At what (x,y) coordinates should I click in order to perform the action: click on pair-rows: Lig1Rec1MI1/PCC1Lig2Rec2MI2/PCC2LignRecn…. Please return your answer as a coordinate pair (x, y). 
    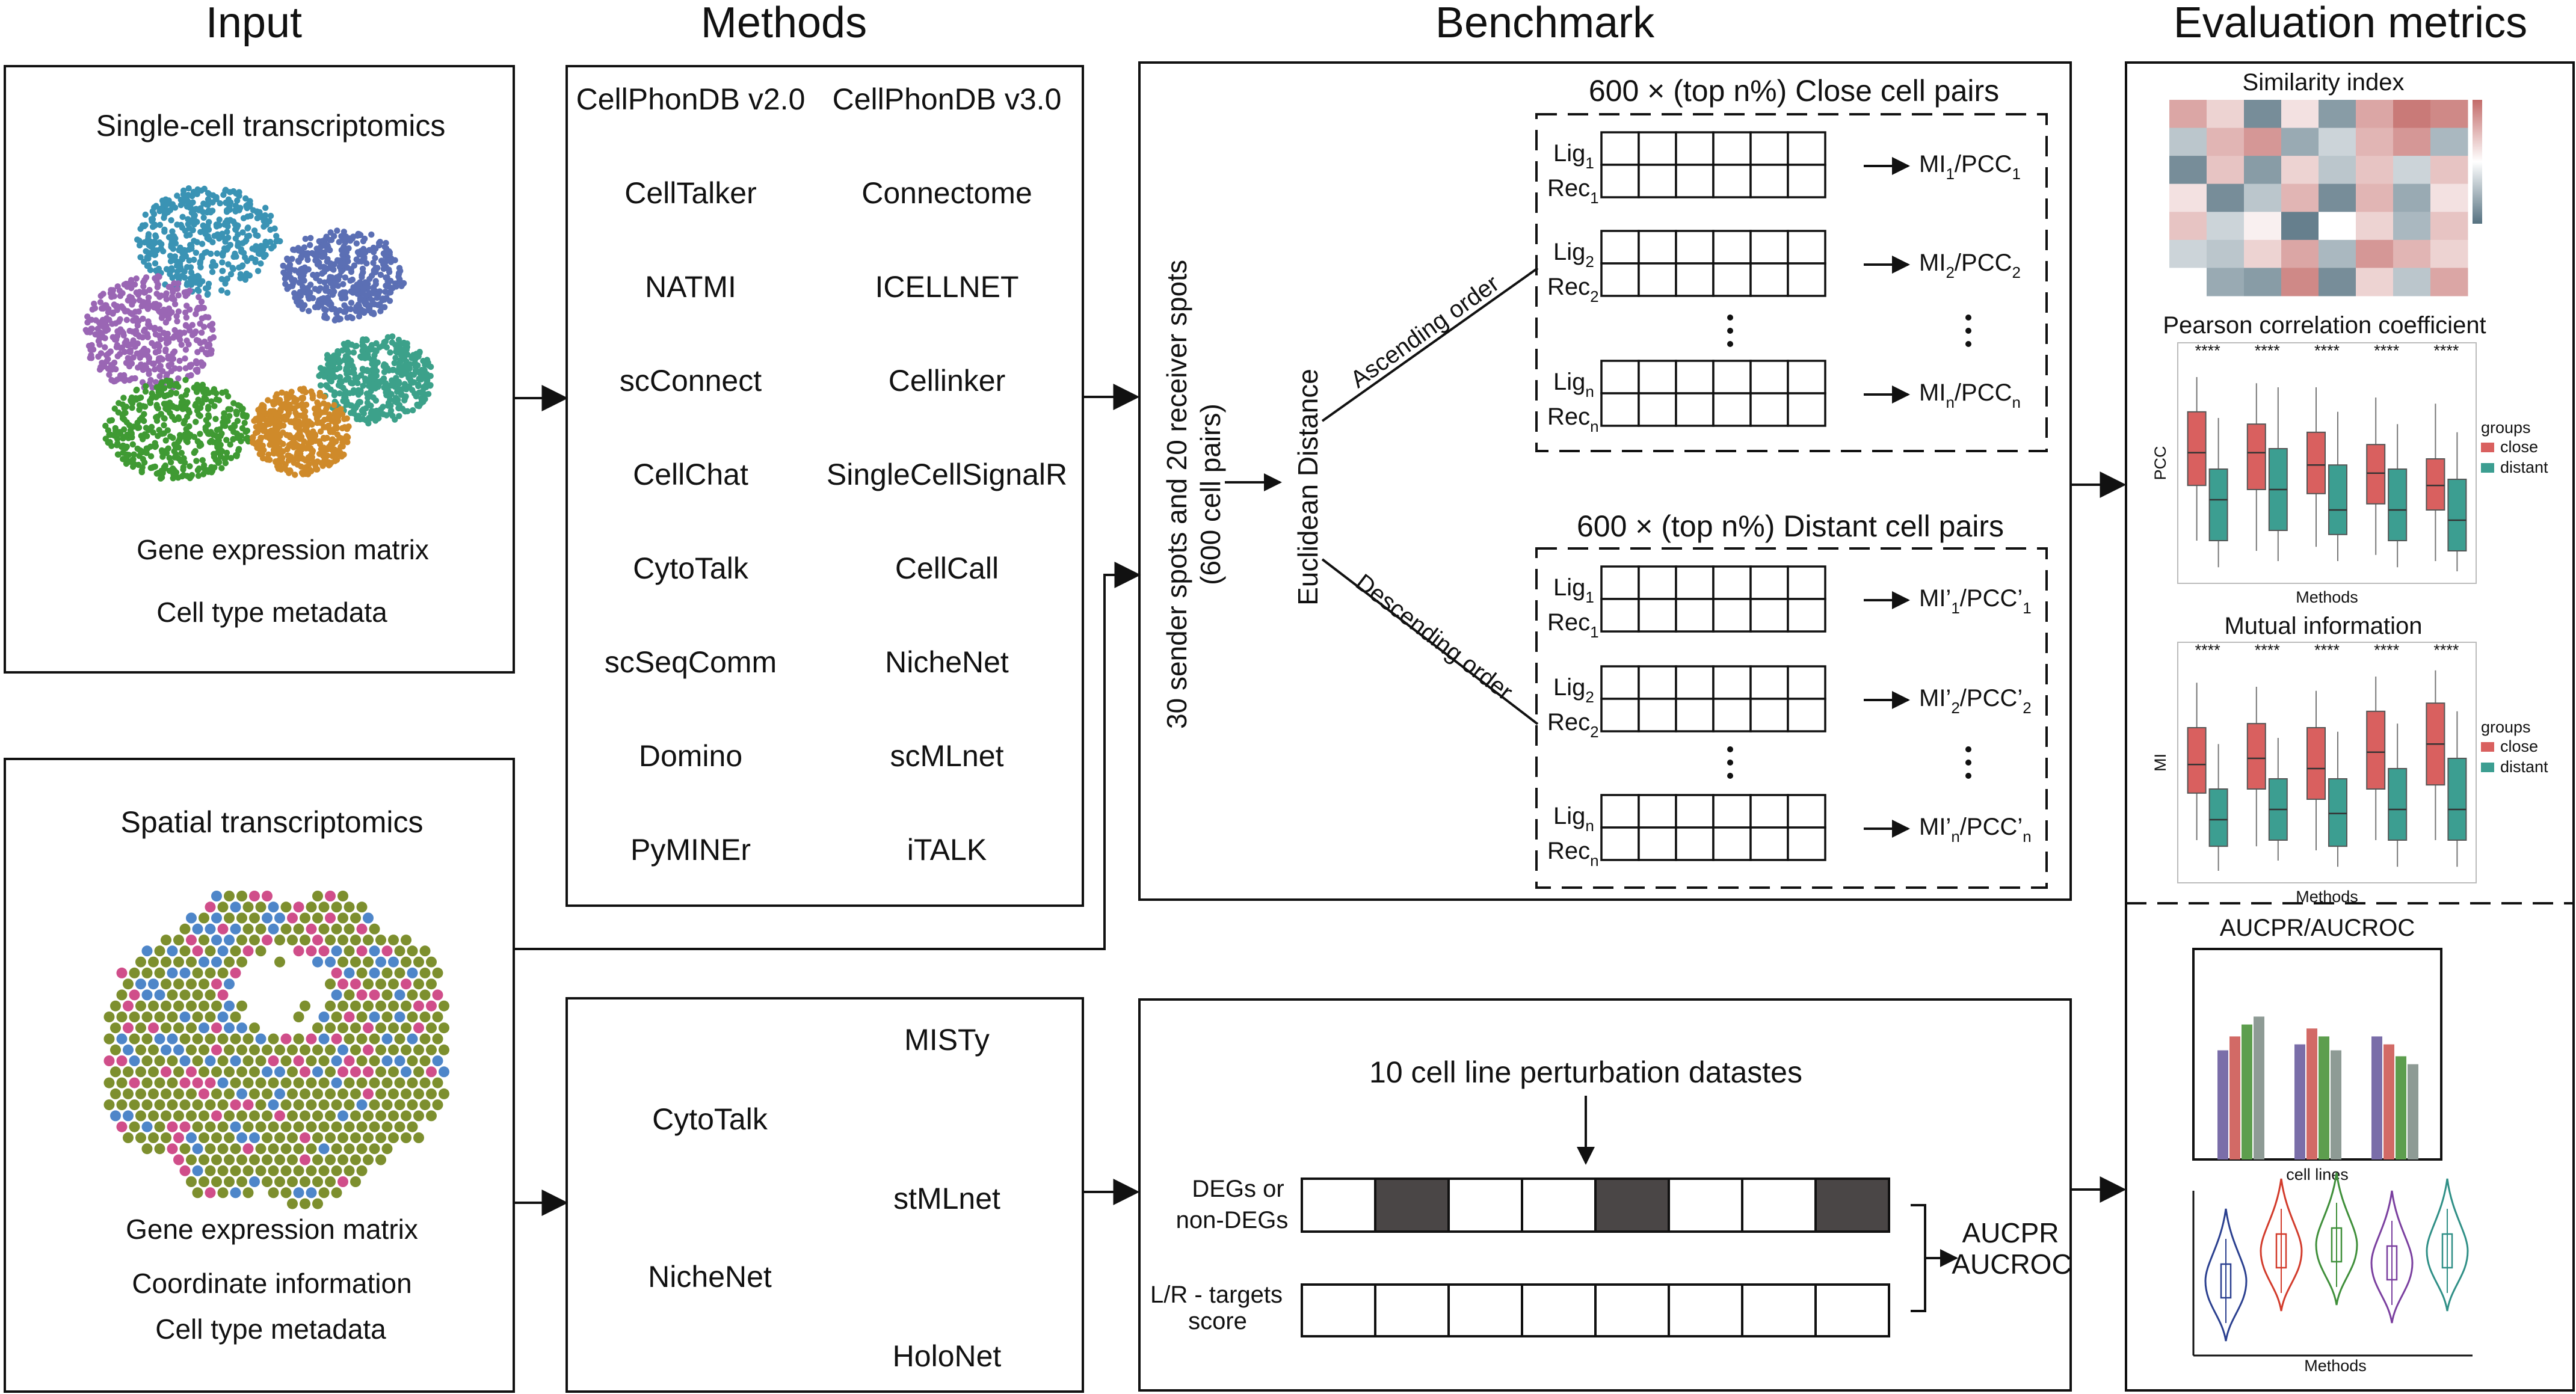
    Looking at the image, I should click on (1789, 500).